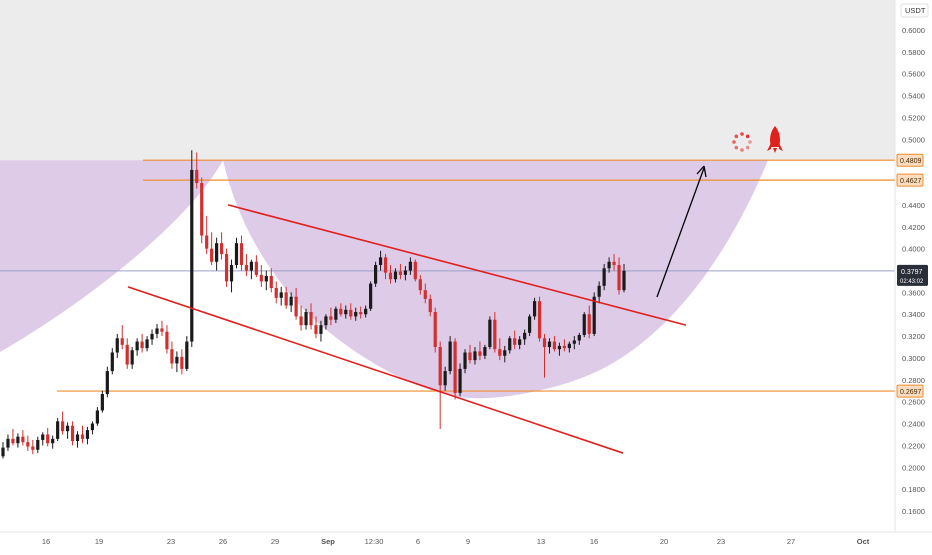  Describe the element at coordinates (680, 232) in the screenshot. I see `target-arrow-line` at that location.